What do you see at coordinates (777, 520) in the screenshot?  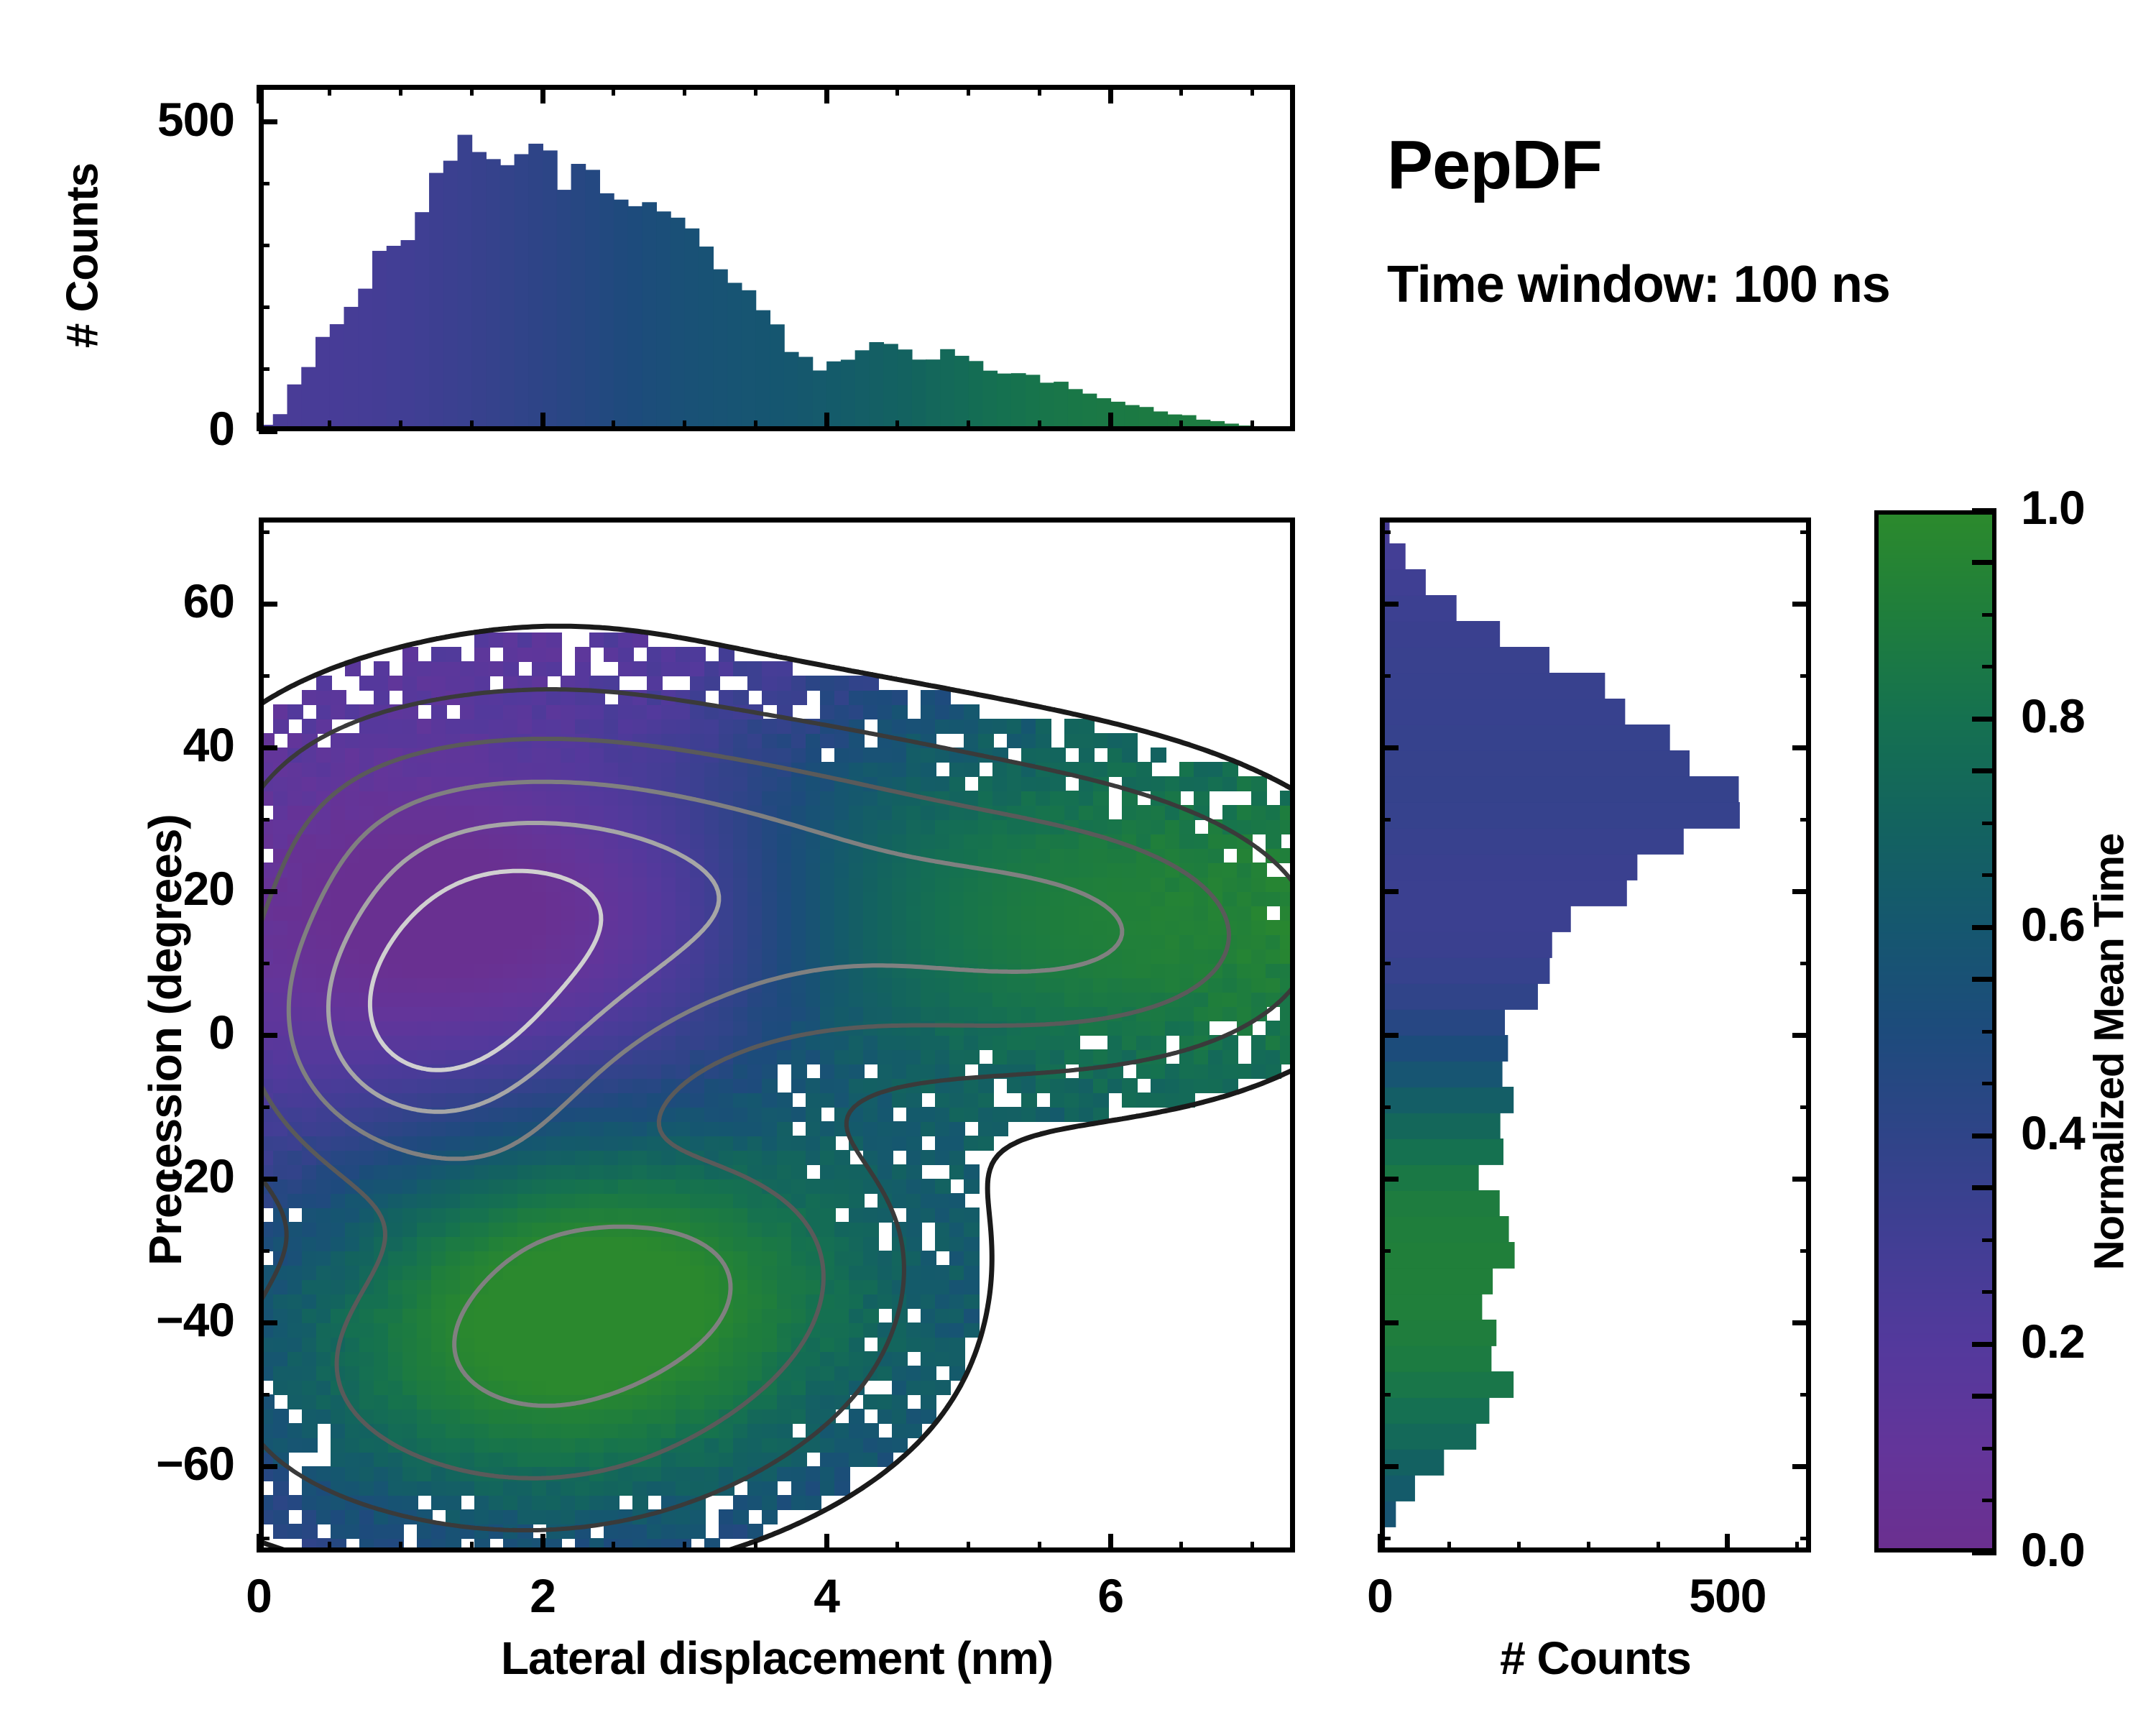 I see `main-axes-spine-top` at bounding box center [777, 520].